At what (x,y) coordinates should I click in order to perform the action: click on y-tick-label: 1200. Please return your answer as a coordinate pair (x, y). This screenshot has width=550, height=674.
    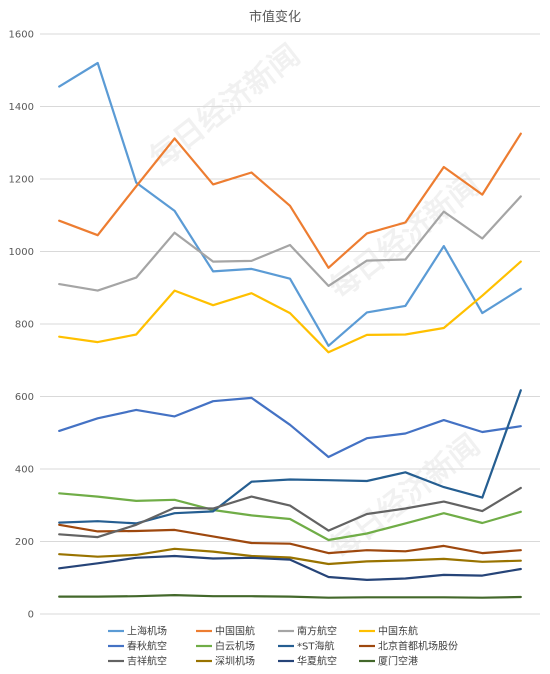
    Looking at the image, I should click on (21, 180).